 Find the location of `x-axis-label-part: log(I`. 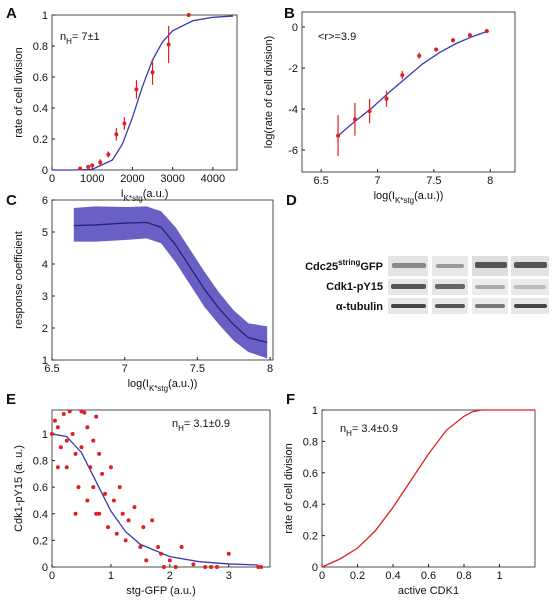

x-axis-label-part: log(I is located at coordinates (384, 196).